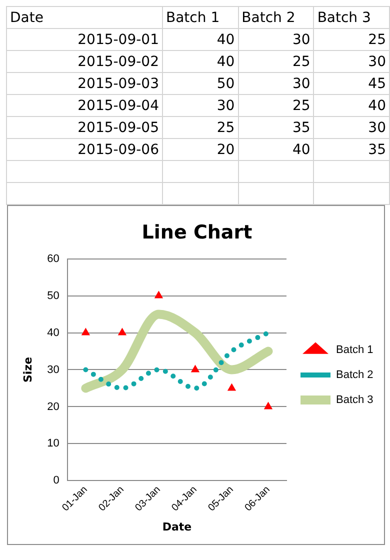  What do you see at coordinates (177, 527) in the screenshot?
I see `x-axis-title: Date` at bounding box center [177, 527].